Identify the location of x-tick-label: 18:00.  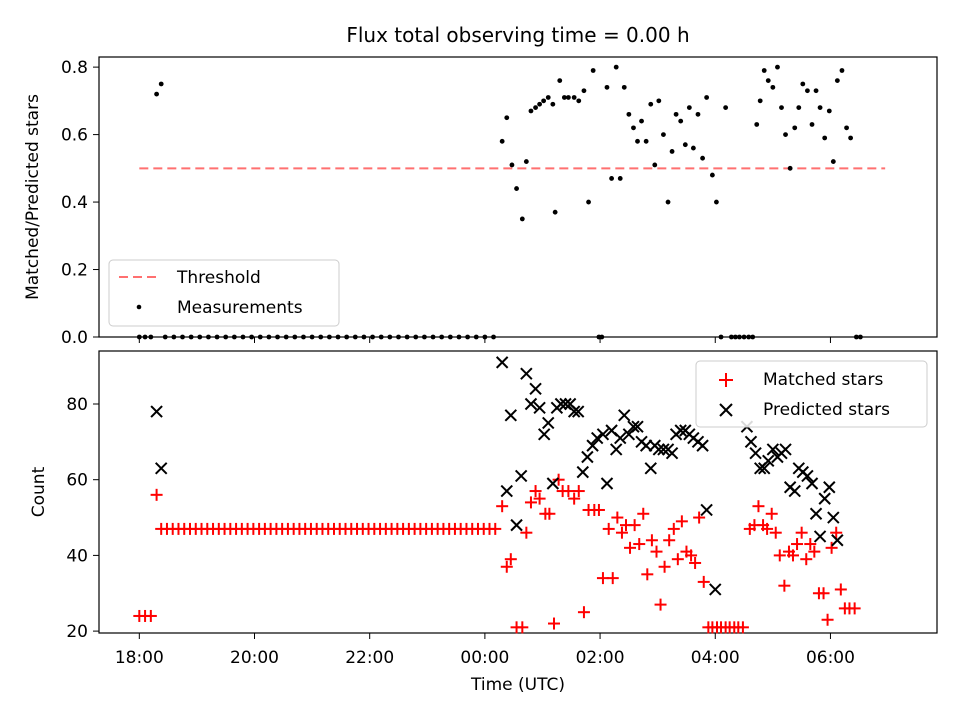
(139, 658).